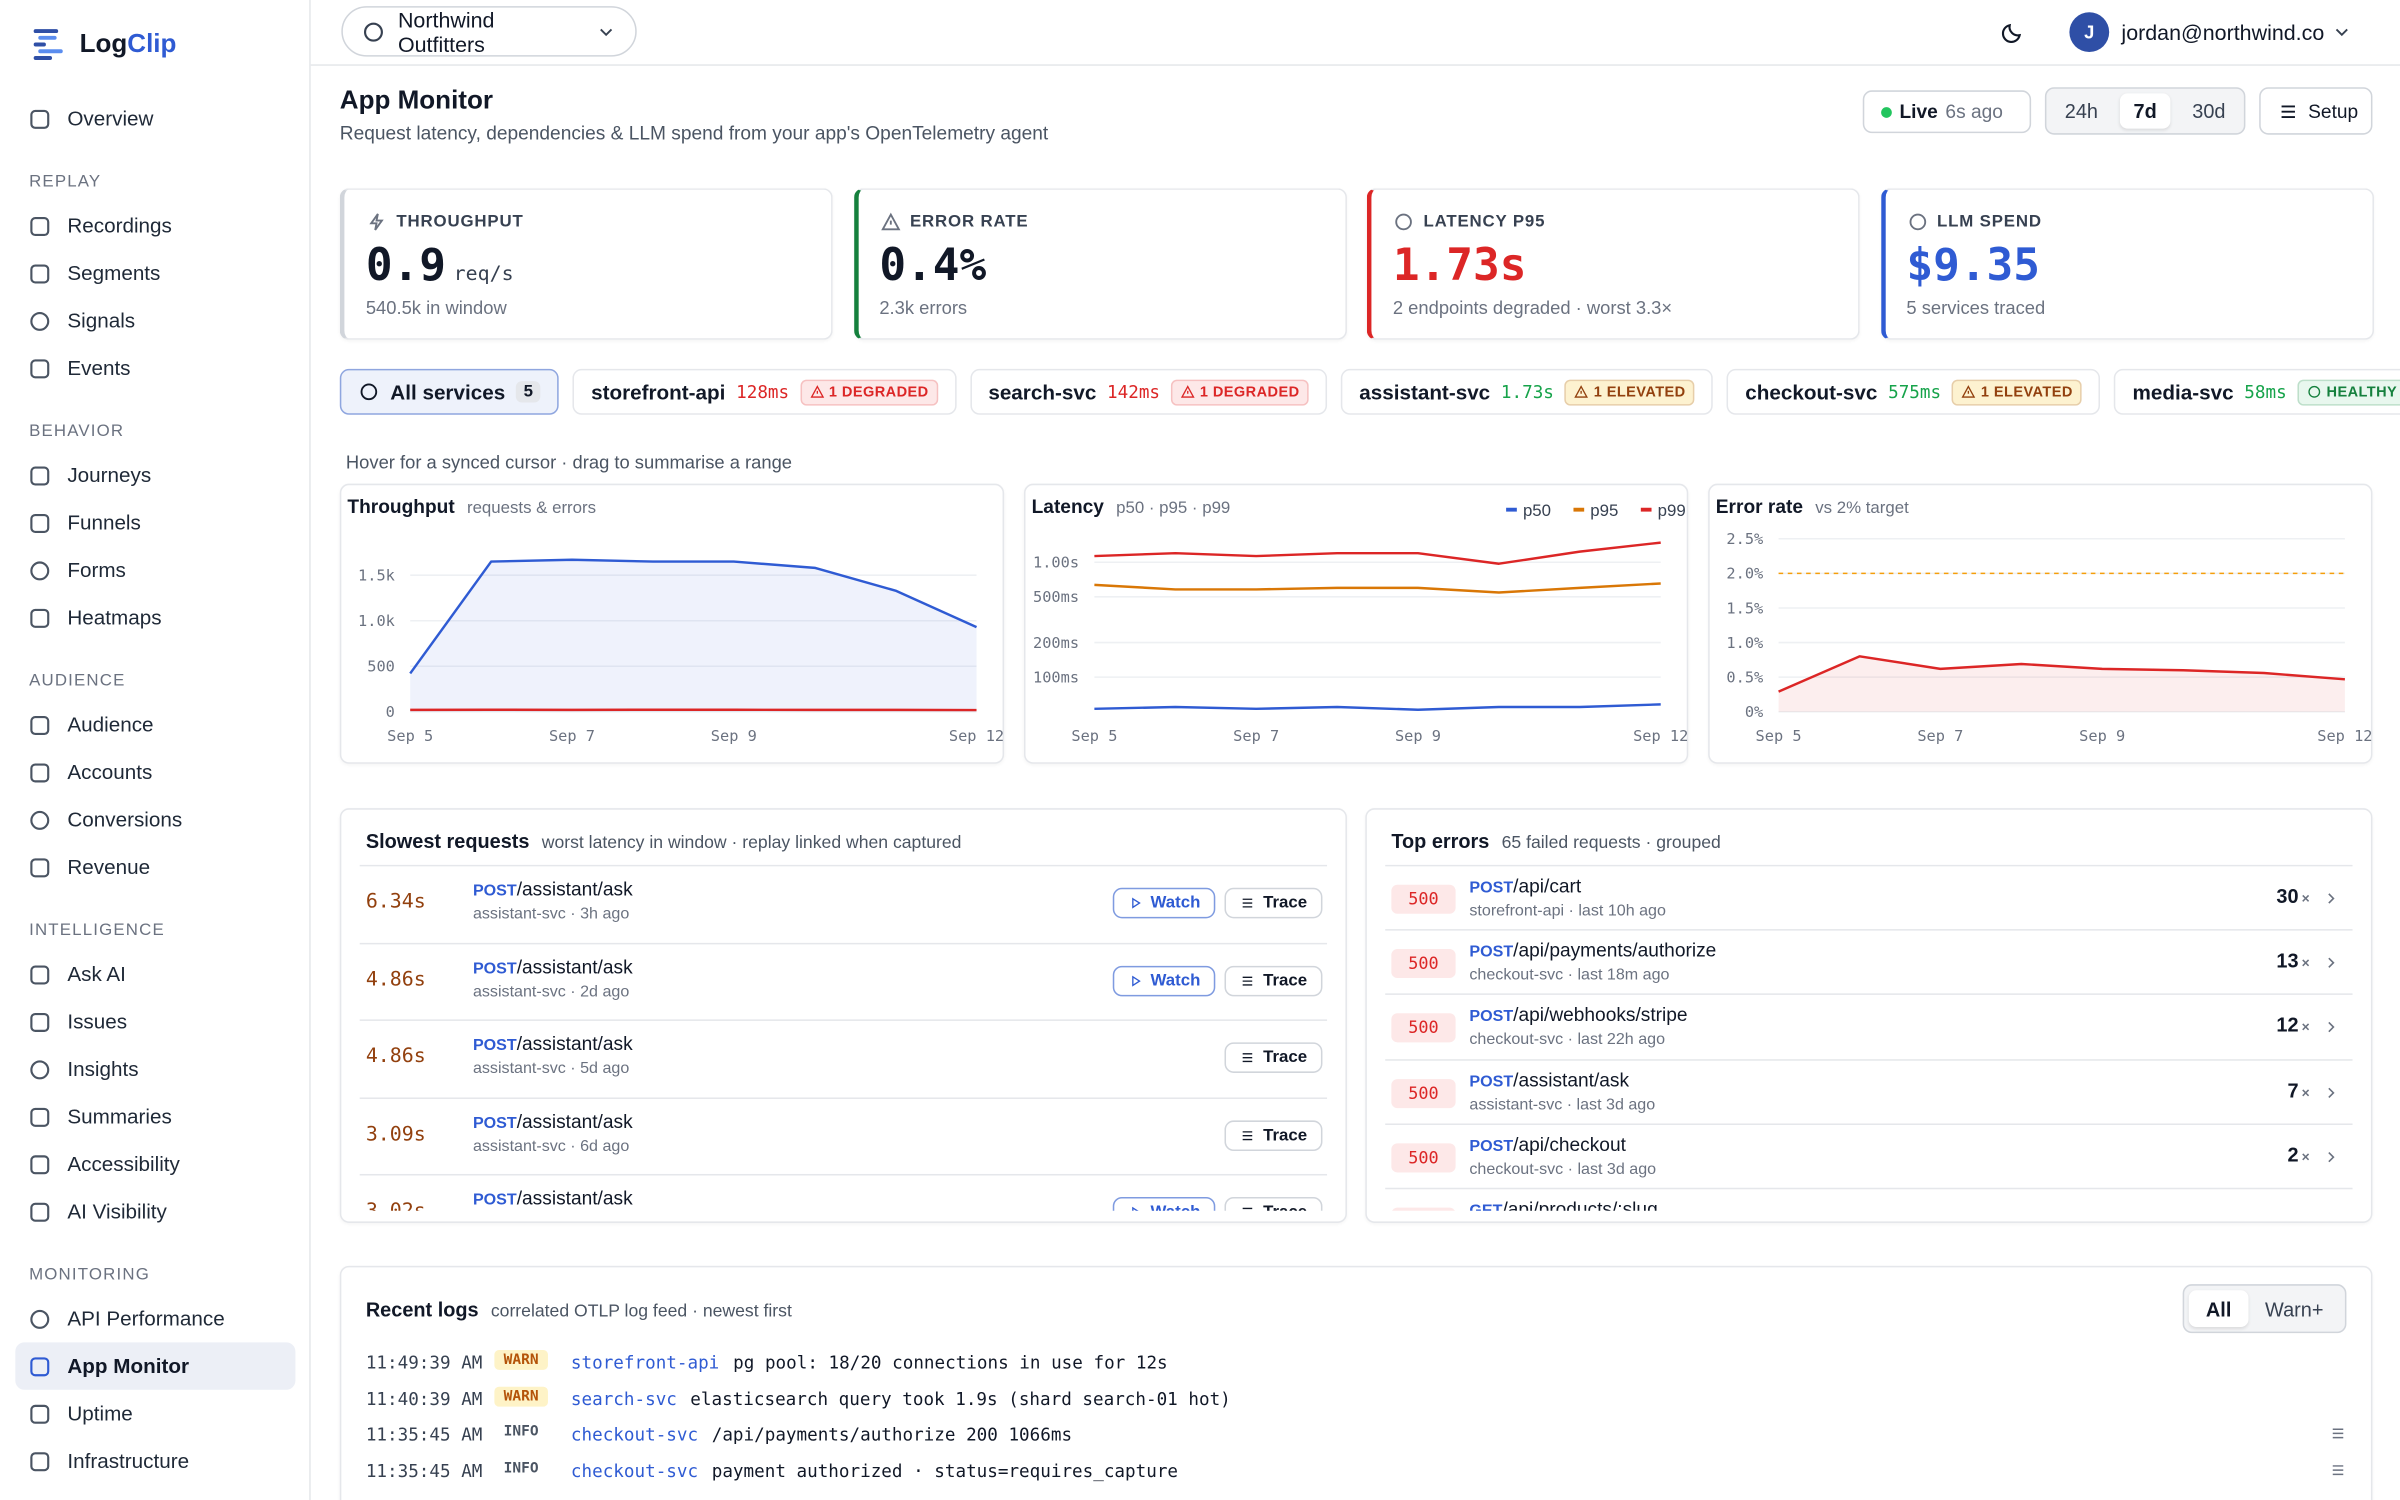 This screenshot has width=2400, height=1500. I want to click on status-text: 1 DEGRADED, so click(1249, 392).